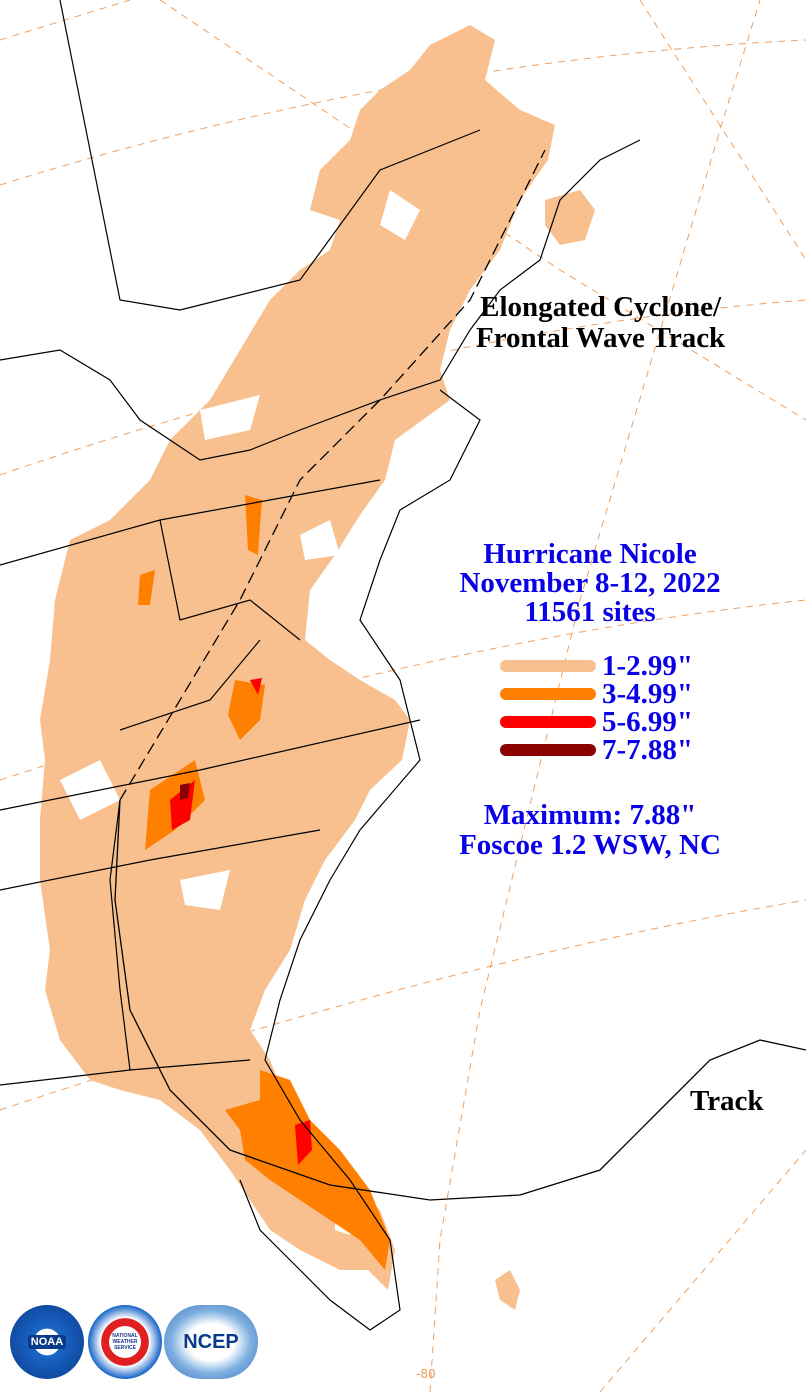  Describe the element at coordinates (590, 554) in the screenshot. I see `storm-name: Hurricane Nicole` at that location.